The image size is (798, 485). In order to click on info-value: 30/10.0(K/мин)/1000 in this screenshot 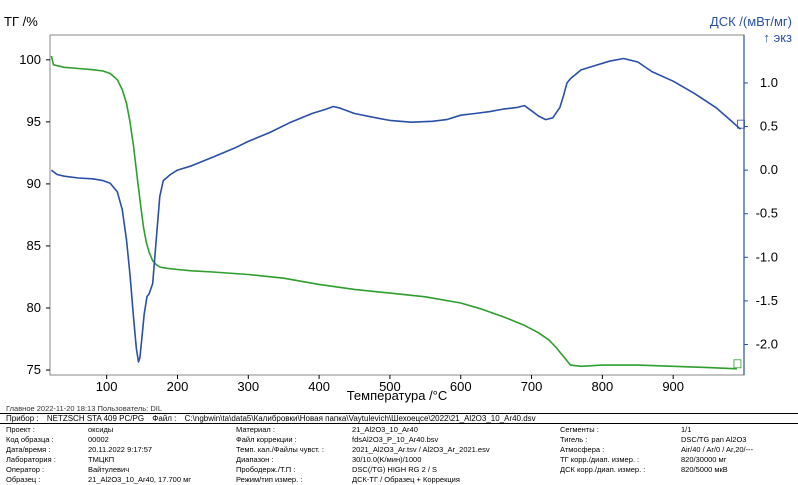, I will do `click(387, 459)`.